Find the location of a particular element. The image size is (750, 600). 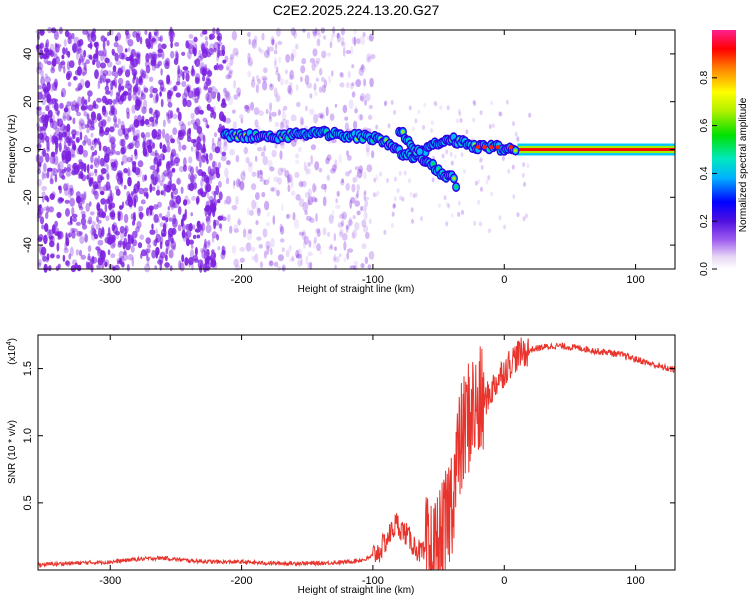

signal-branch-point is located at coordinates (420, 152).